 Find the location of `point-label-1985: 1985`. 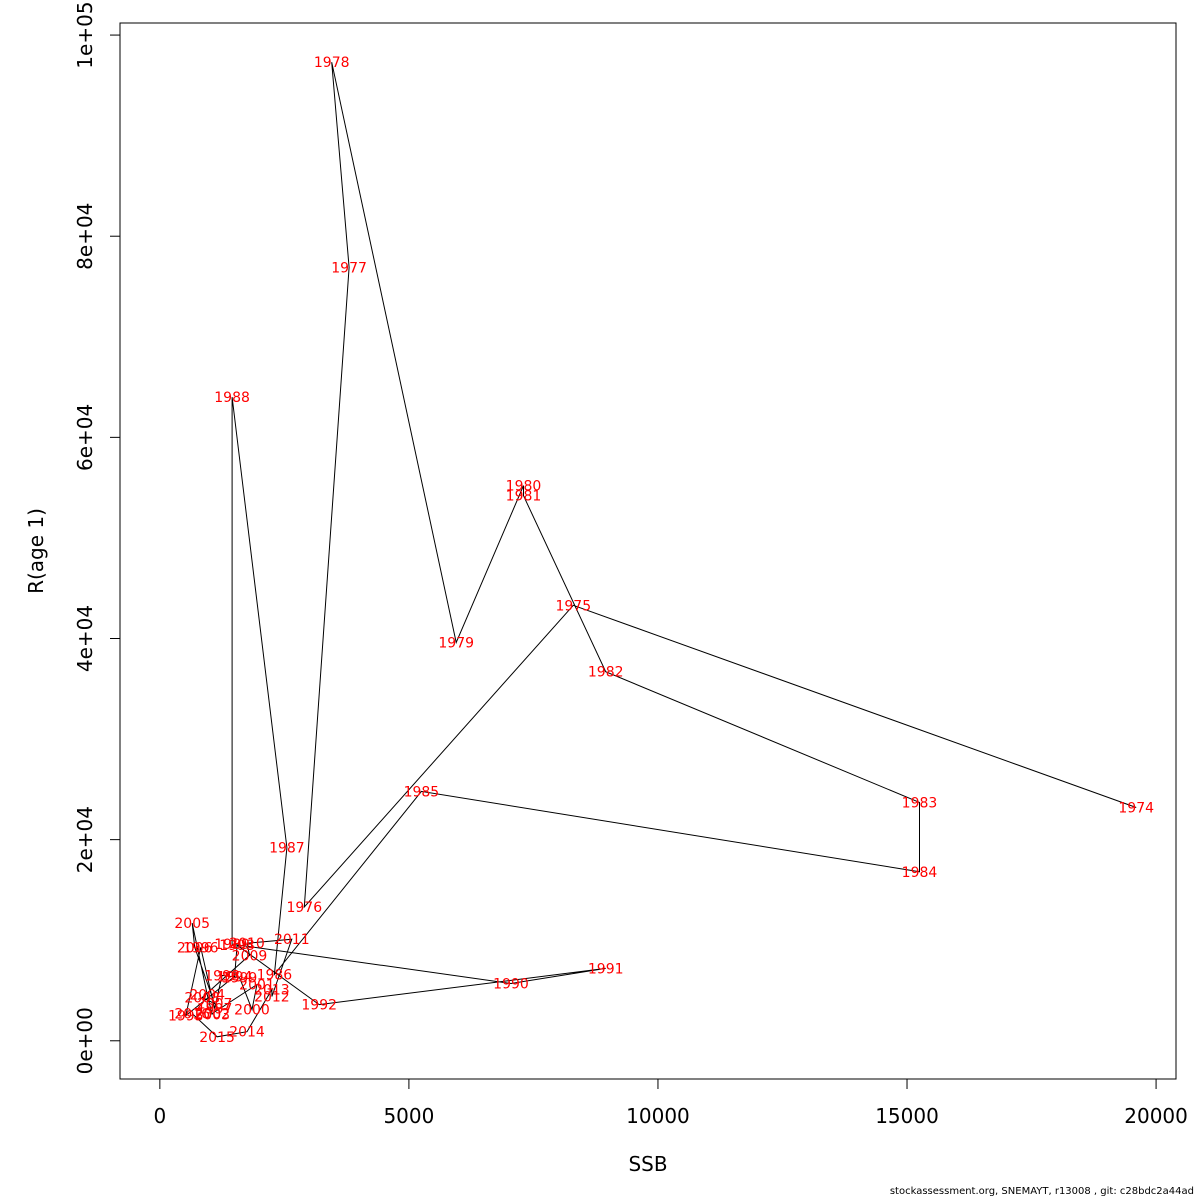

point-label-1985: 1985 is located at coordinates (422, 792).